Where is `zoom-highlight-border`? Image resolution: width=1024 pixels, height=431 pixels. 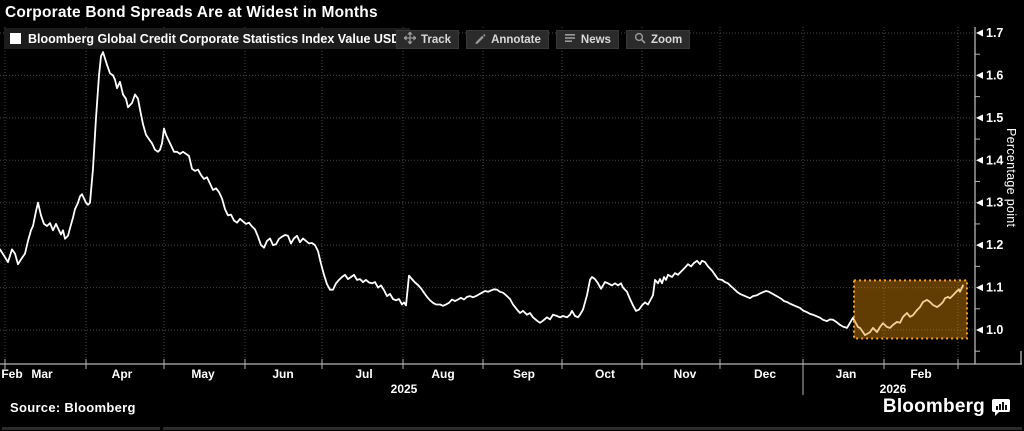
zoom-highlight-border is located at coordinates (910, 309).